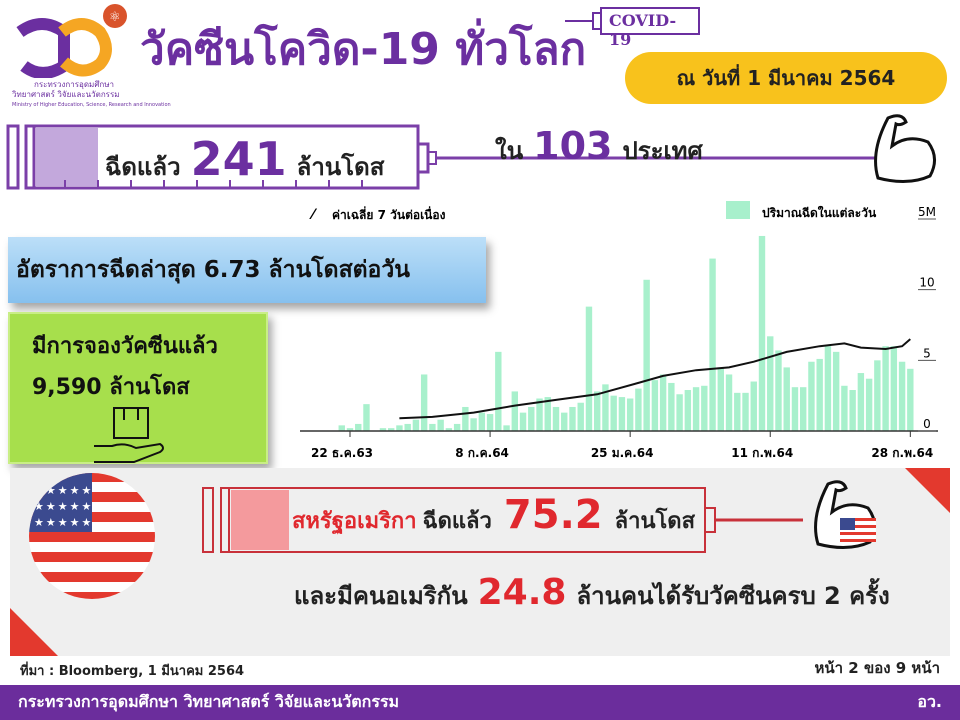 Image resolution: width=960 pixels, height=720 pixels. I want to click on covid-label: COVID-19, so click(643, 30).